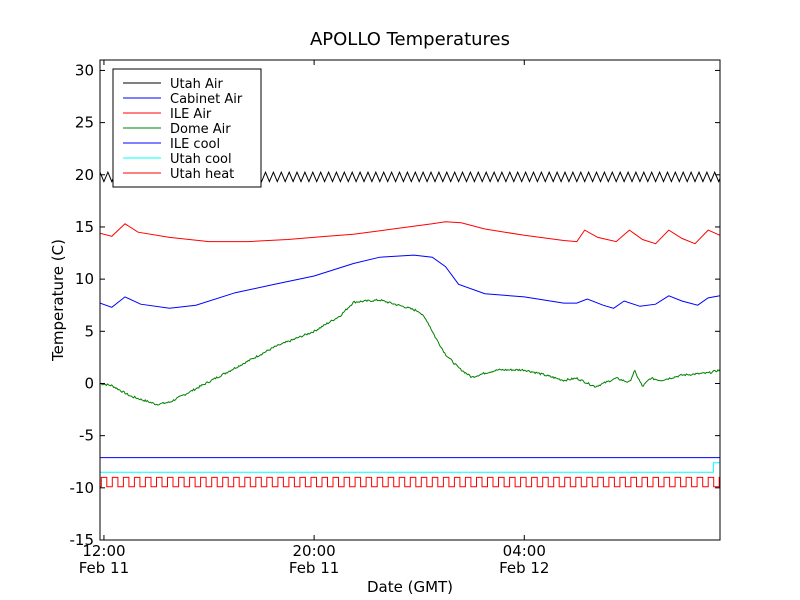 This screenshot has height=600, width=800. I want to click on y-axis-label: Temperature (C), so click(58, 300).